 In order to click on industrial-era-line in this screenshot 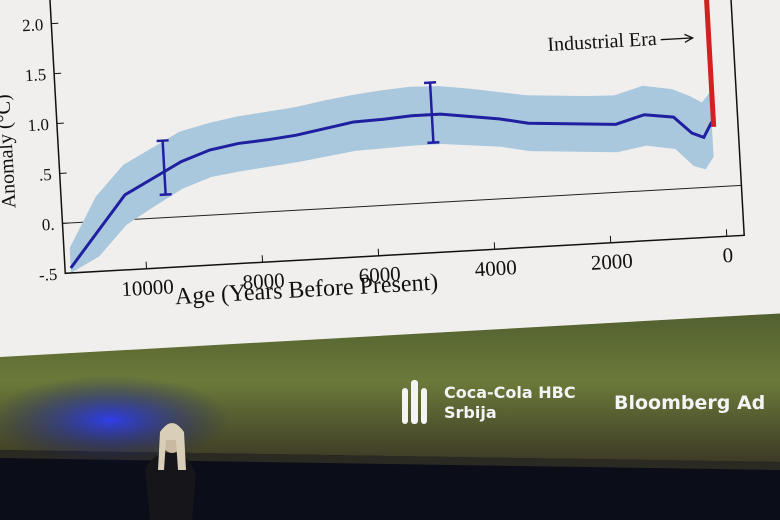, I will do `click(709, 64)`.